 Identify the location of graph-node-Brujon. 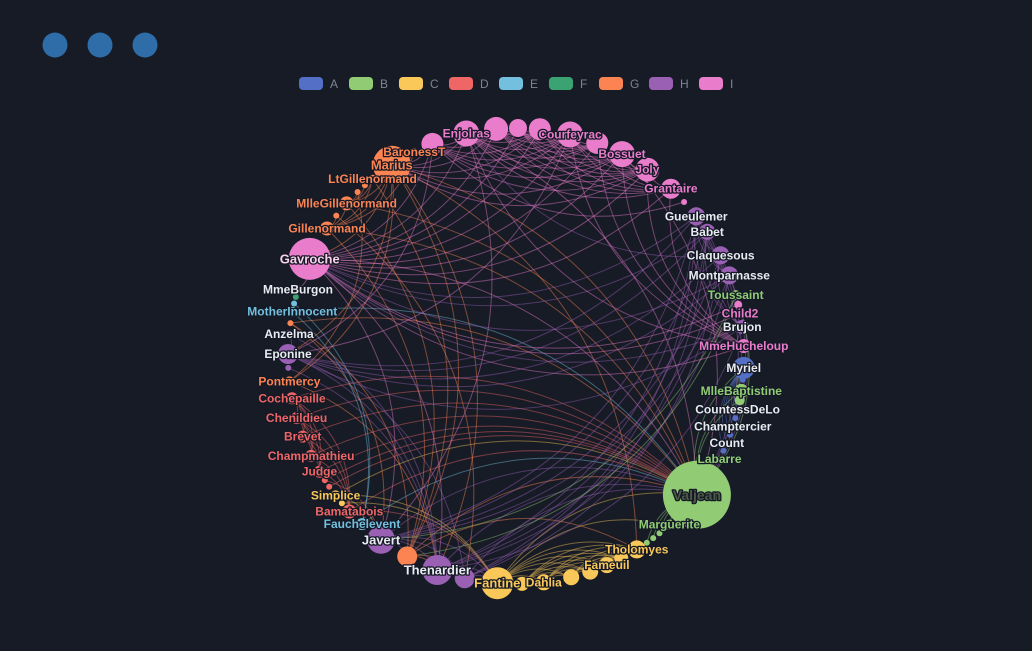
(742, 327).